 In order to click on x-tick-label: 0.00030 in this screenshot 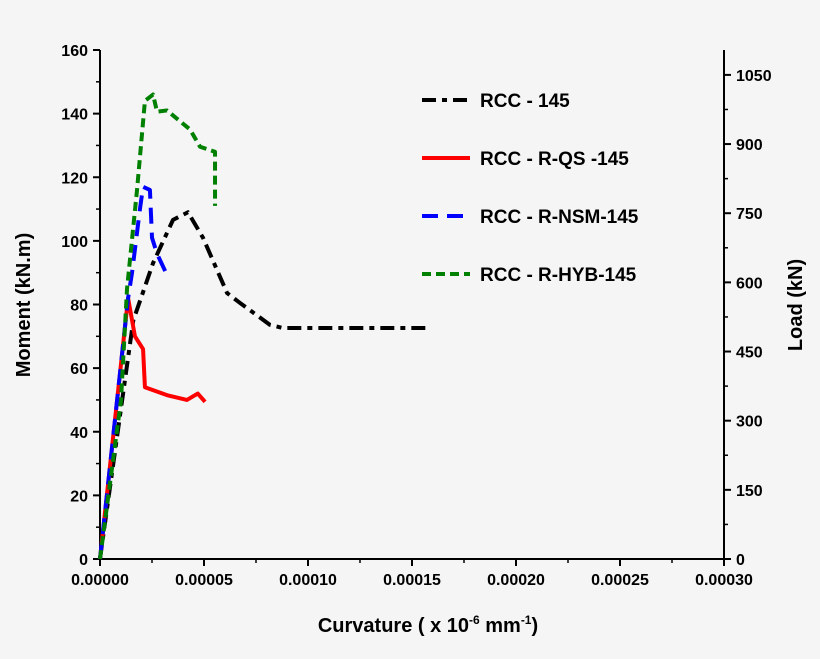, I will do `click(724, 580)`.